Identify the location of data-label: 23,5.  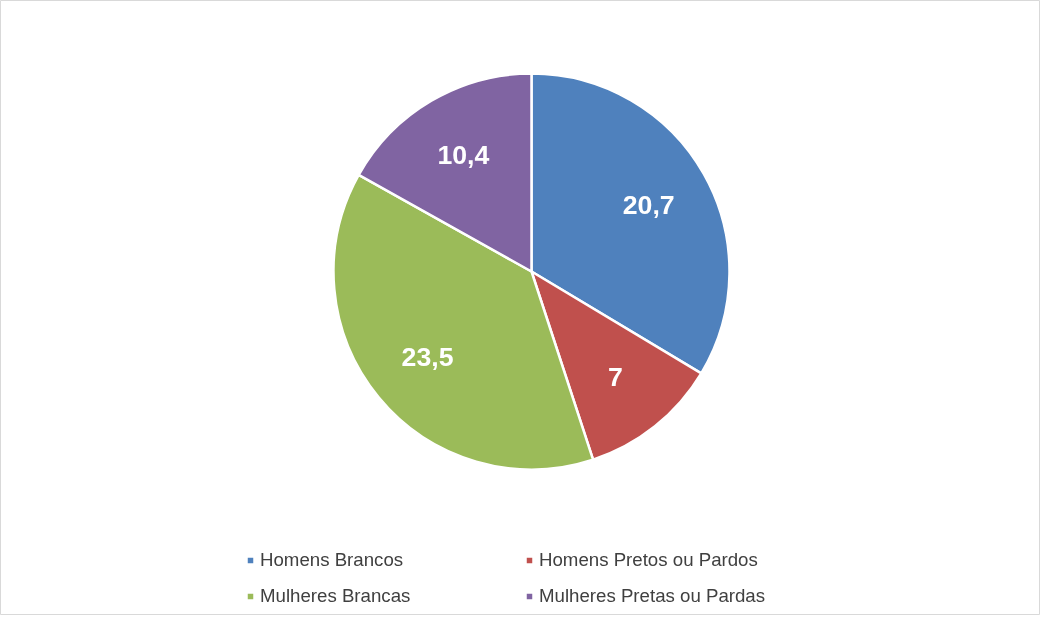
(427, 357).